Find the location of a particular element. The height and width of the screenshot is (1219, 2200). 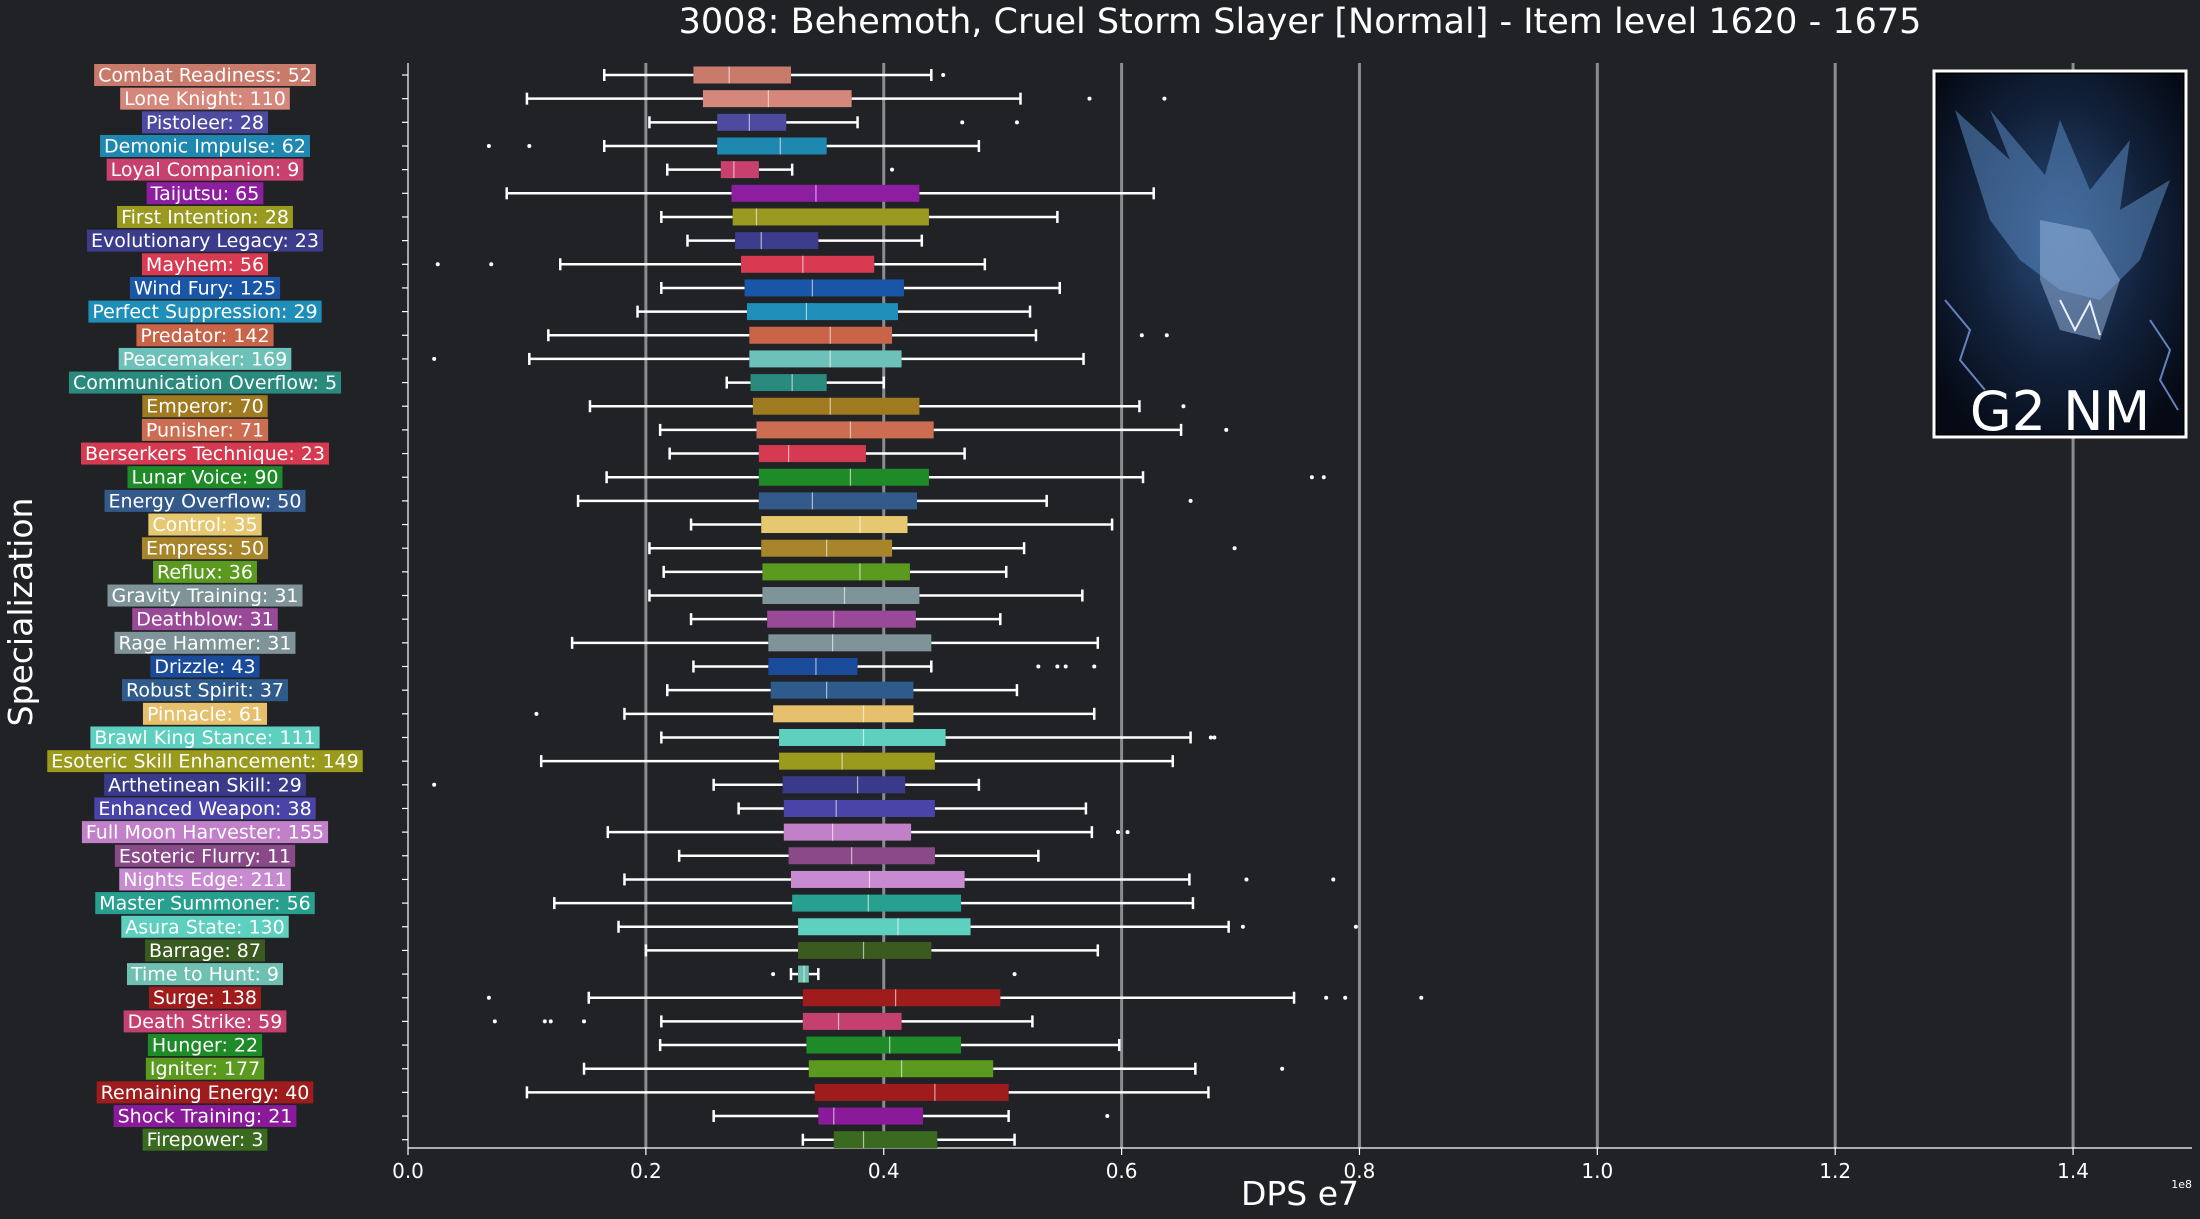

category-label: Barrage: 87 is located at coordinates (205, 951).